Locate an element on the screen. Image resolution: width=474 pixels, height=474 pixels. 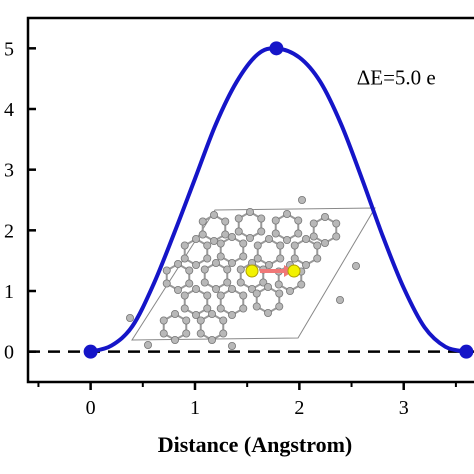
y-tick-label-0: 0 is located at coordinates (9, 353).